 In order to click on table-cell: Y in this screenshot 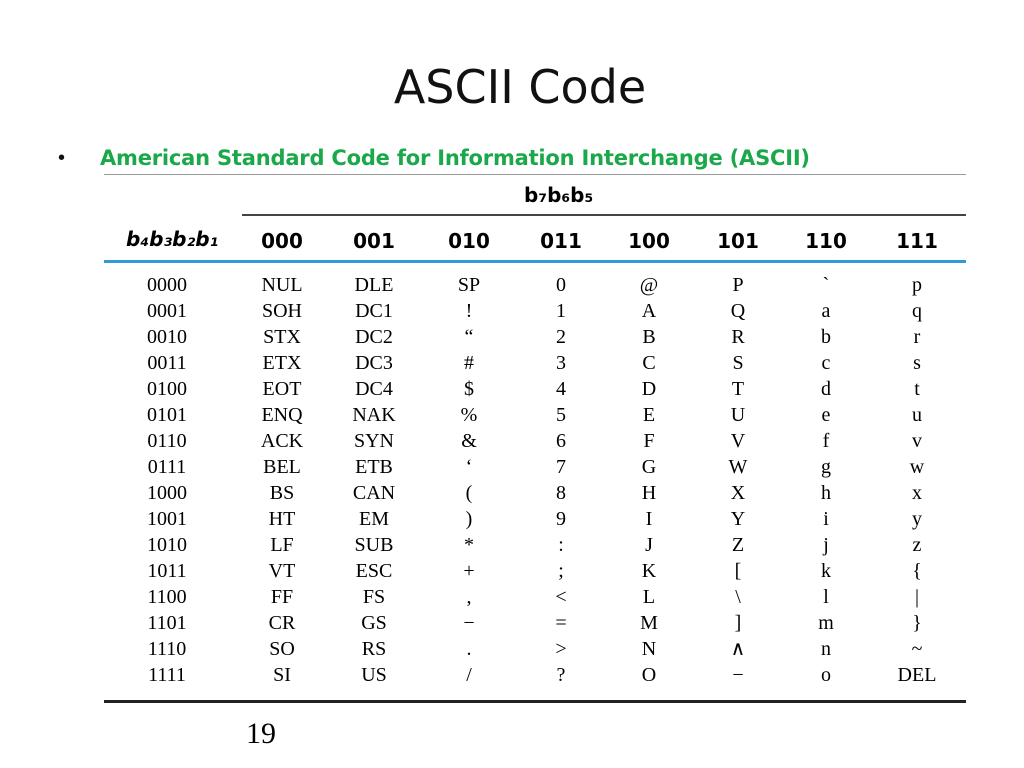, I will do `click(738, 519)`.